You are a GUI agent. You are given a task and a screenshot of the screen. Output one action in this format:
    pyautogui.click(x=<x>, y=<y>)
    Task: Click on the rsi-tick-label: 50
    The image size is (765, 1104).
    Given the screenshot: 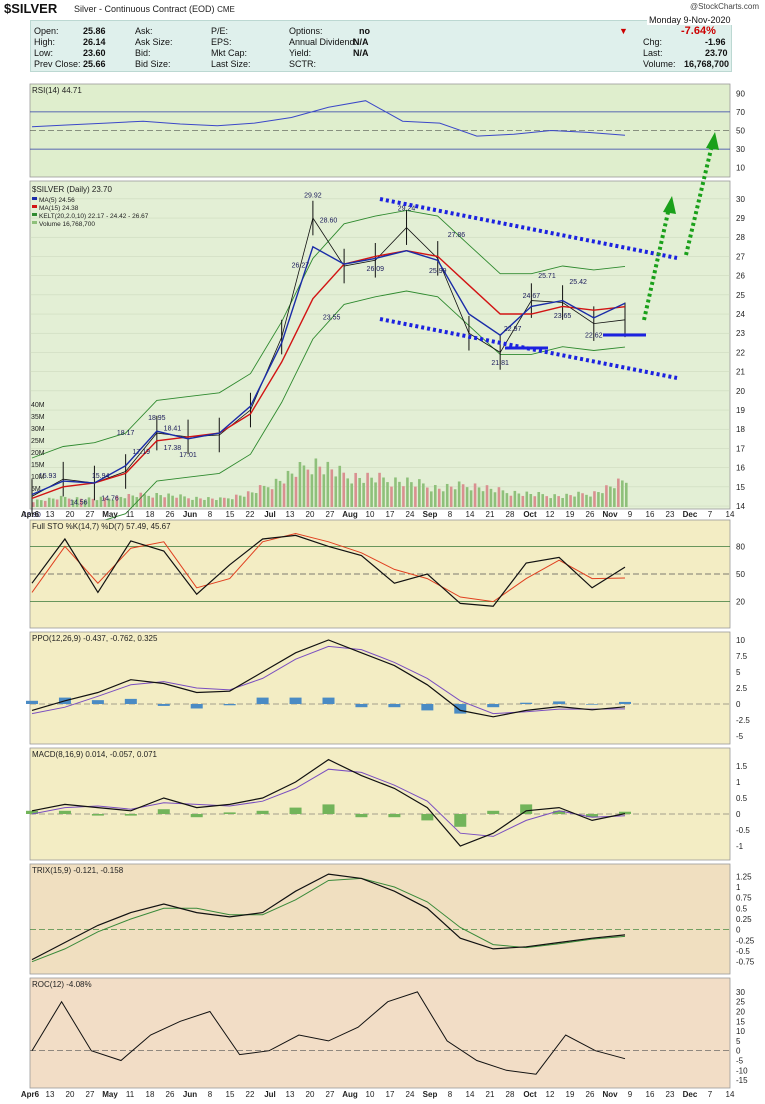 What is the action you would take?
    pyautogui.click(x=740, y=131)
    